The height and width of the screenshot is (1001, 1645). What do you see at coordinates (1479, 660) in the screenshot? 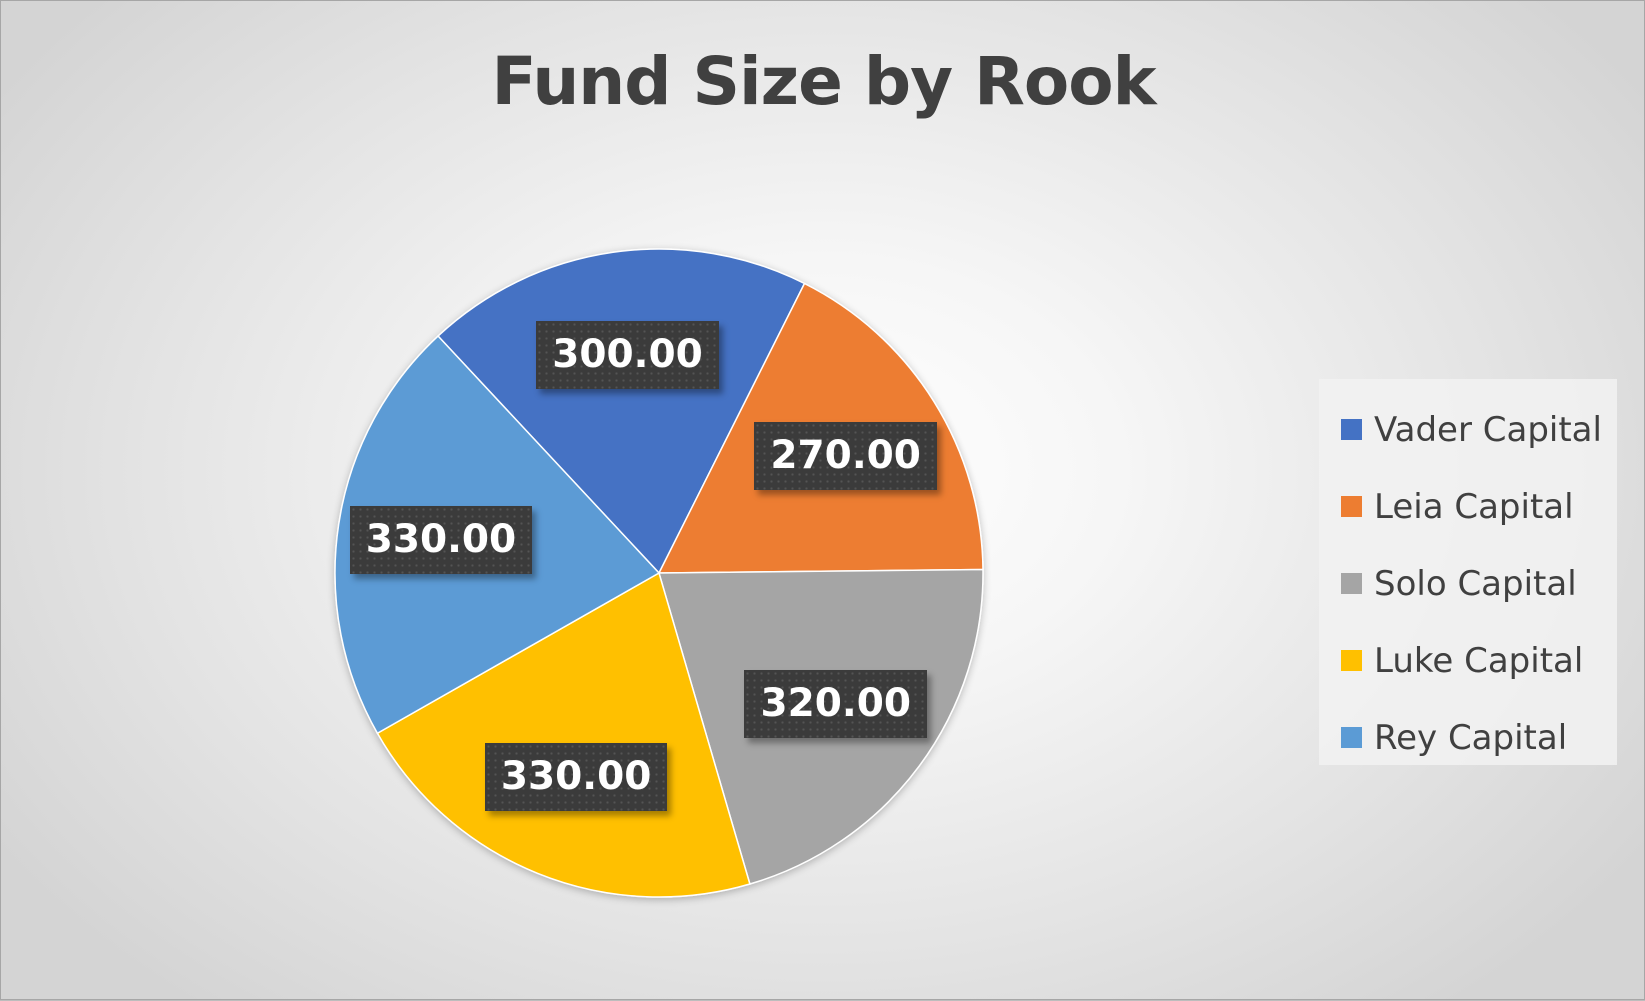
I see `legend-label: Luke Capital` at bounding box center [1479, 660].